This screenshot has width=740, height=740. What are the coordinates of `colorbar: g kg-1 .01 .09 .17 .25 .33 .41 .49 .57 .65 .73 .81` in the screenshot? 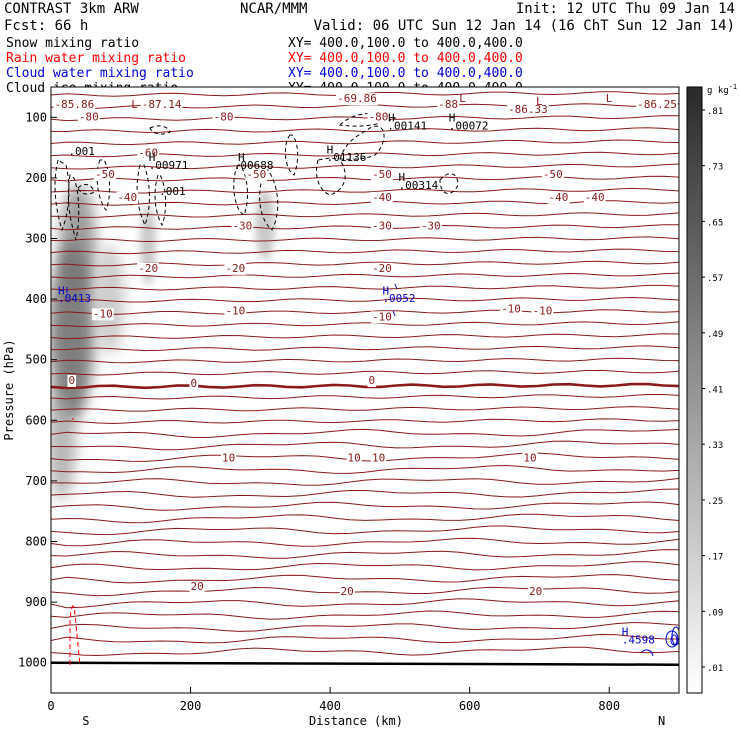 It's located at (711, 388).